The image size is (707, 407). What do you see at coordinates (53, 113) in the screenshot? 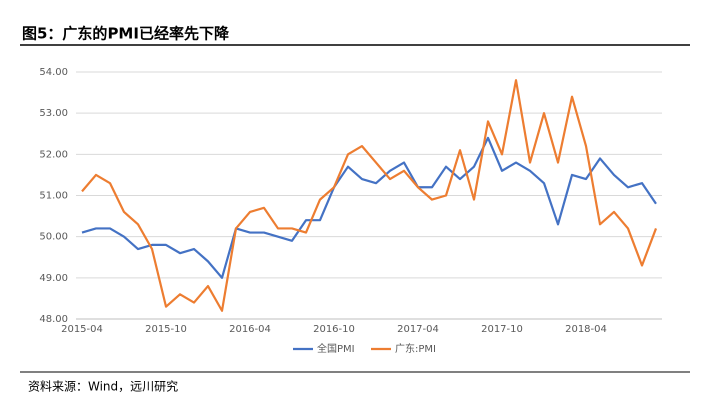
I see `y-tick-label: 53.00` at bounding box center [53, 113].